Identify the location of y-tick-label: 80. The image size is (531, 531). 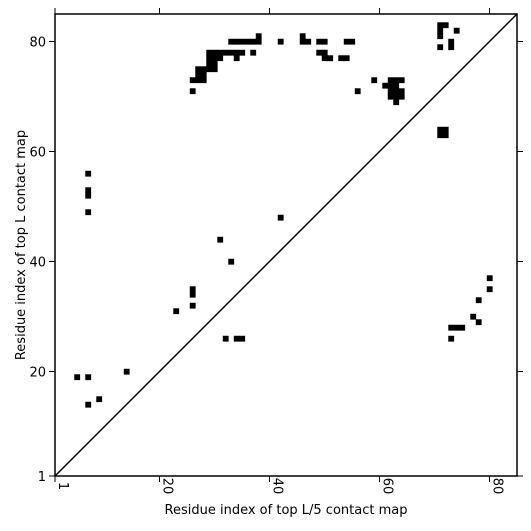
(37, 43).